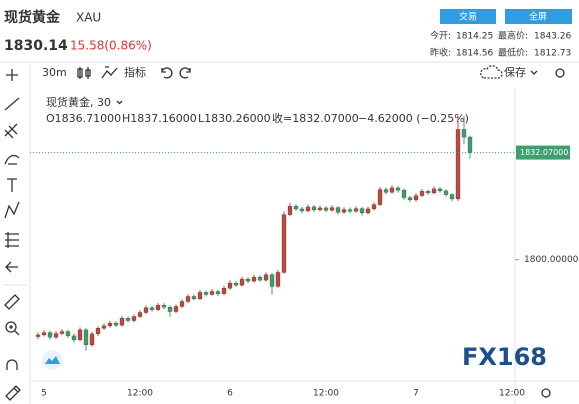  What do you see at coordinates (78, 102) in the screenshot?
I see `legend-name: 现货黄金, 30` at bounding box center [78, 102].